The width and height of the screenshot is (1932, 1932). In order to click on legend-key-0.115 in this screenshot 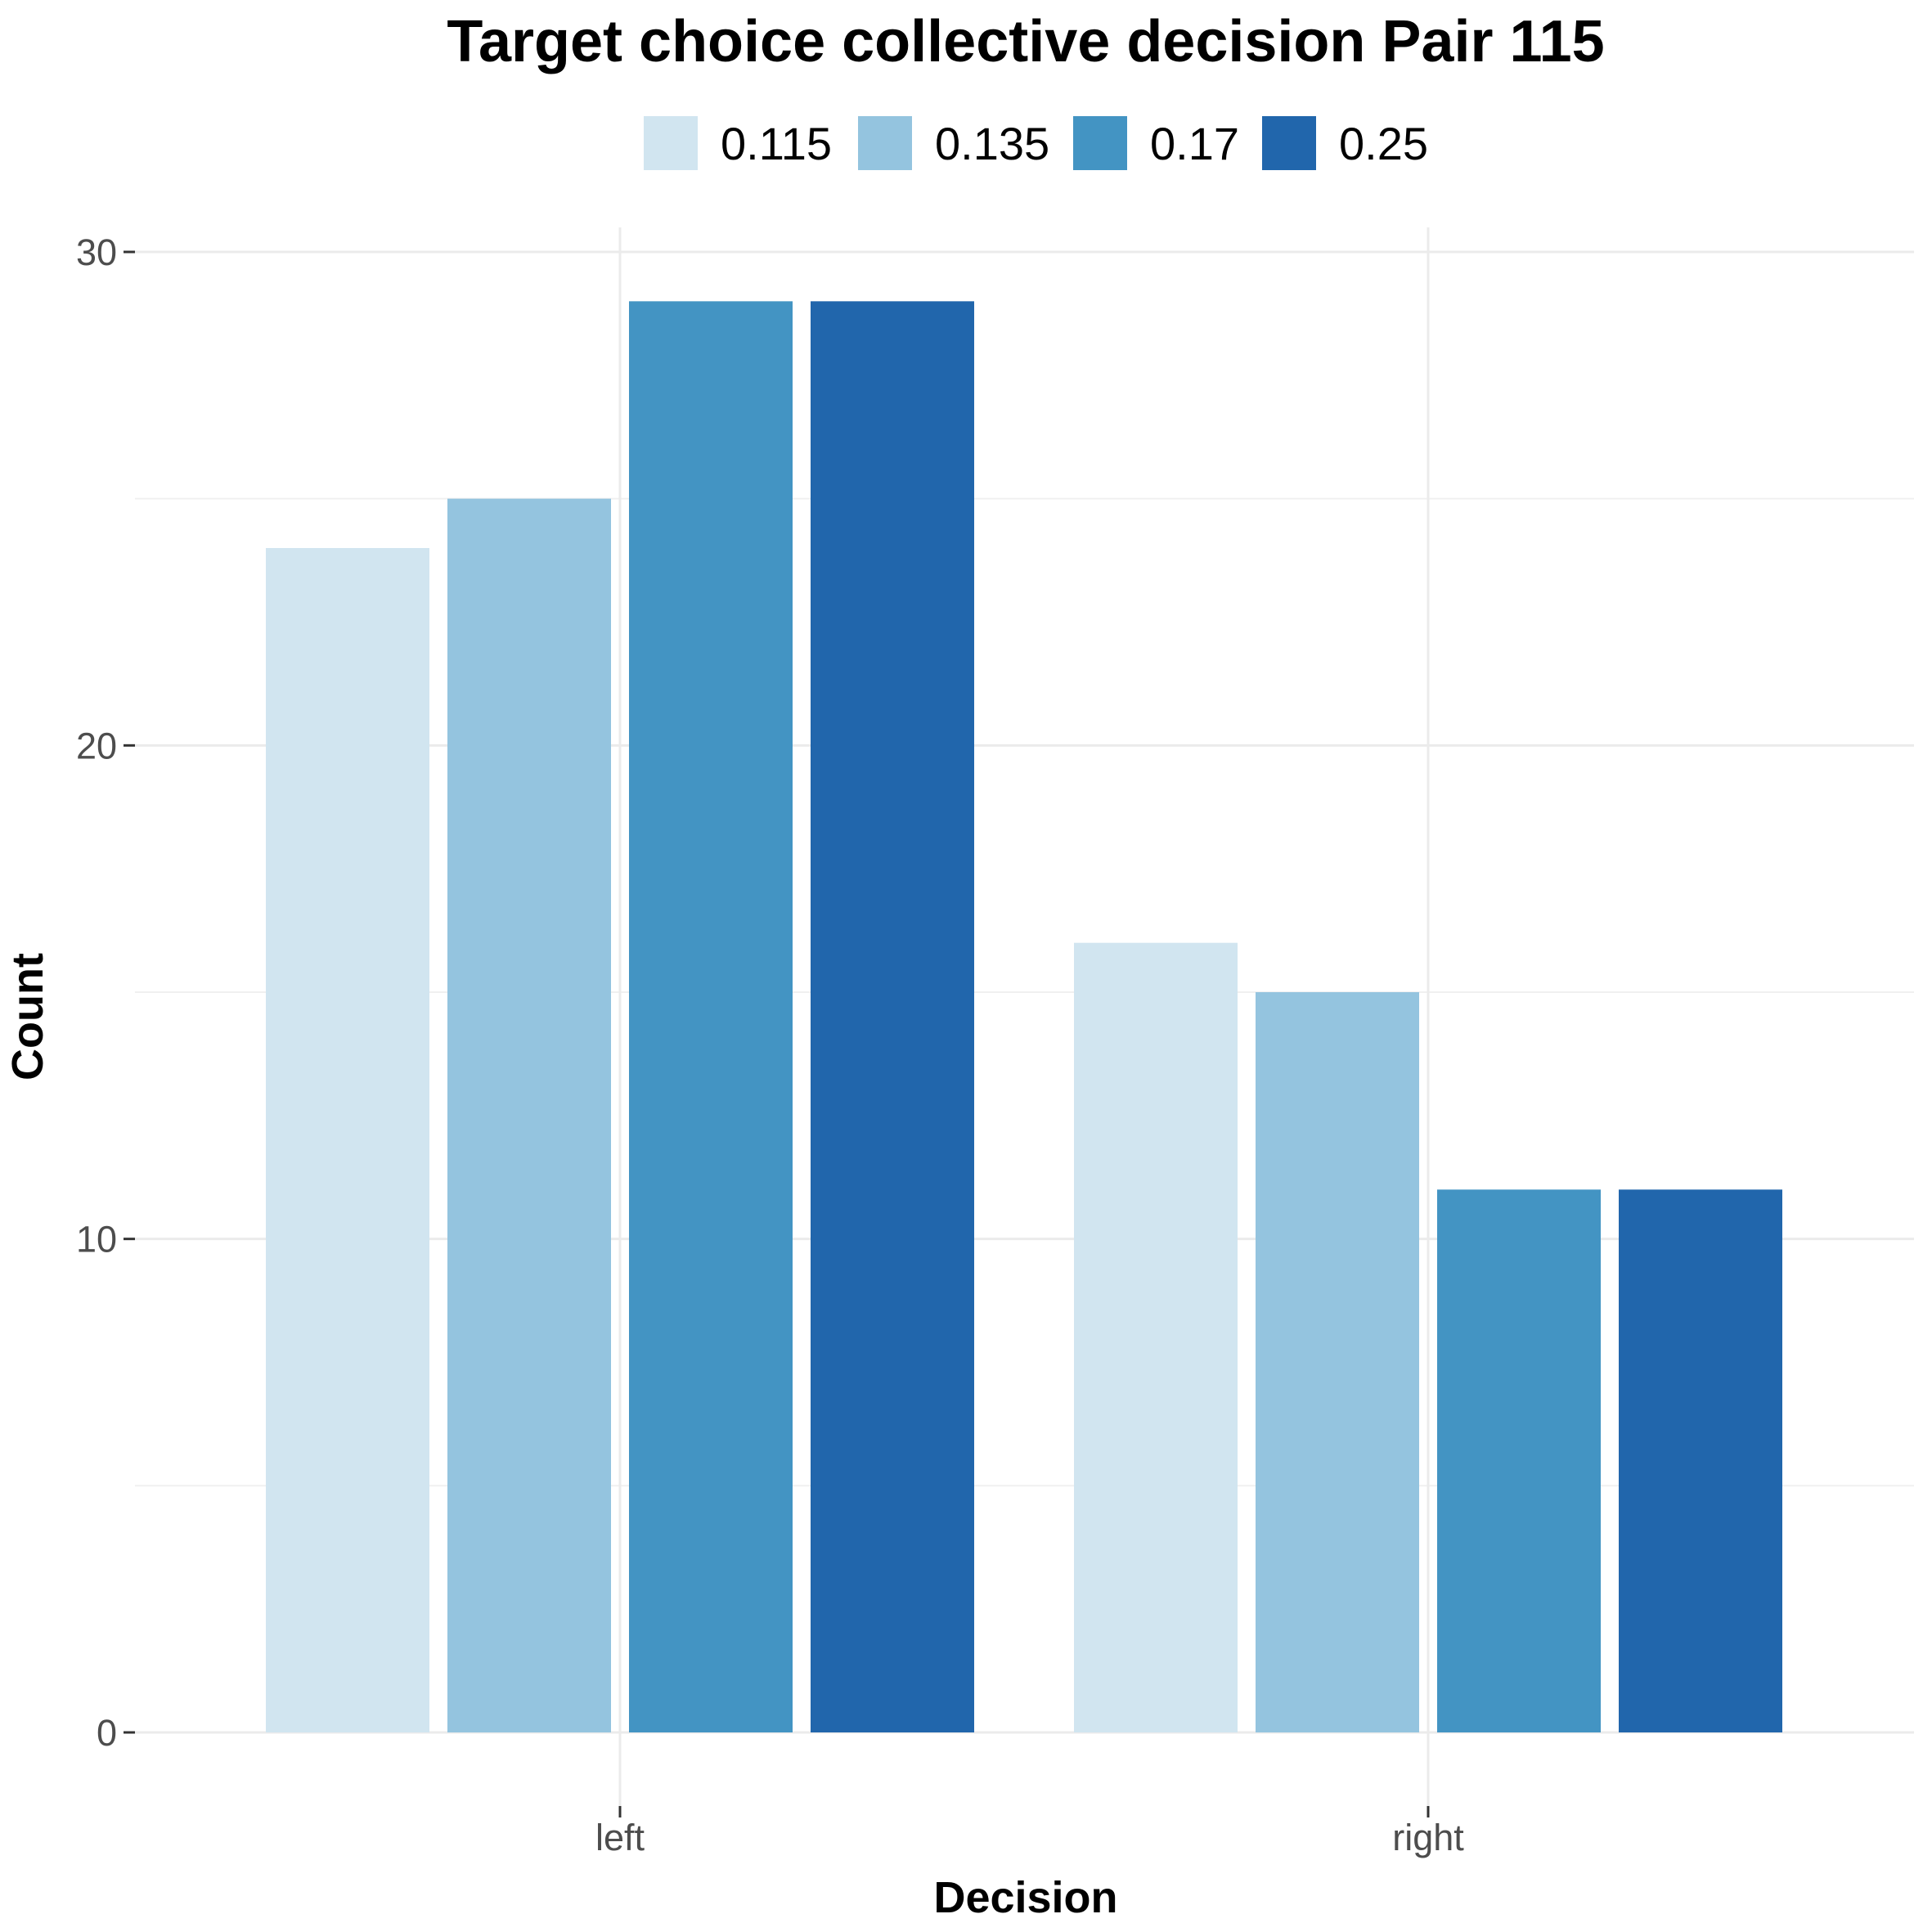, I will do `click(671, 143)`.